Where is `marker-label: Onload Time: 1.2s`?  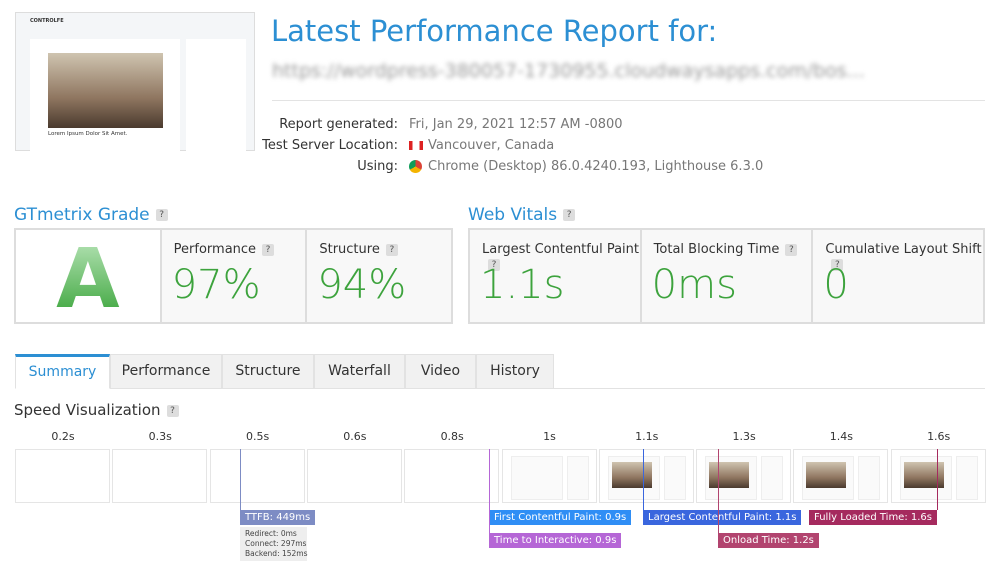 marker-label: Onload Time: 1.2s is located at coordinates (768, 540).